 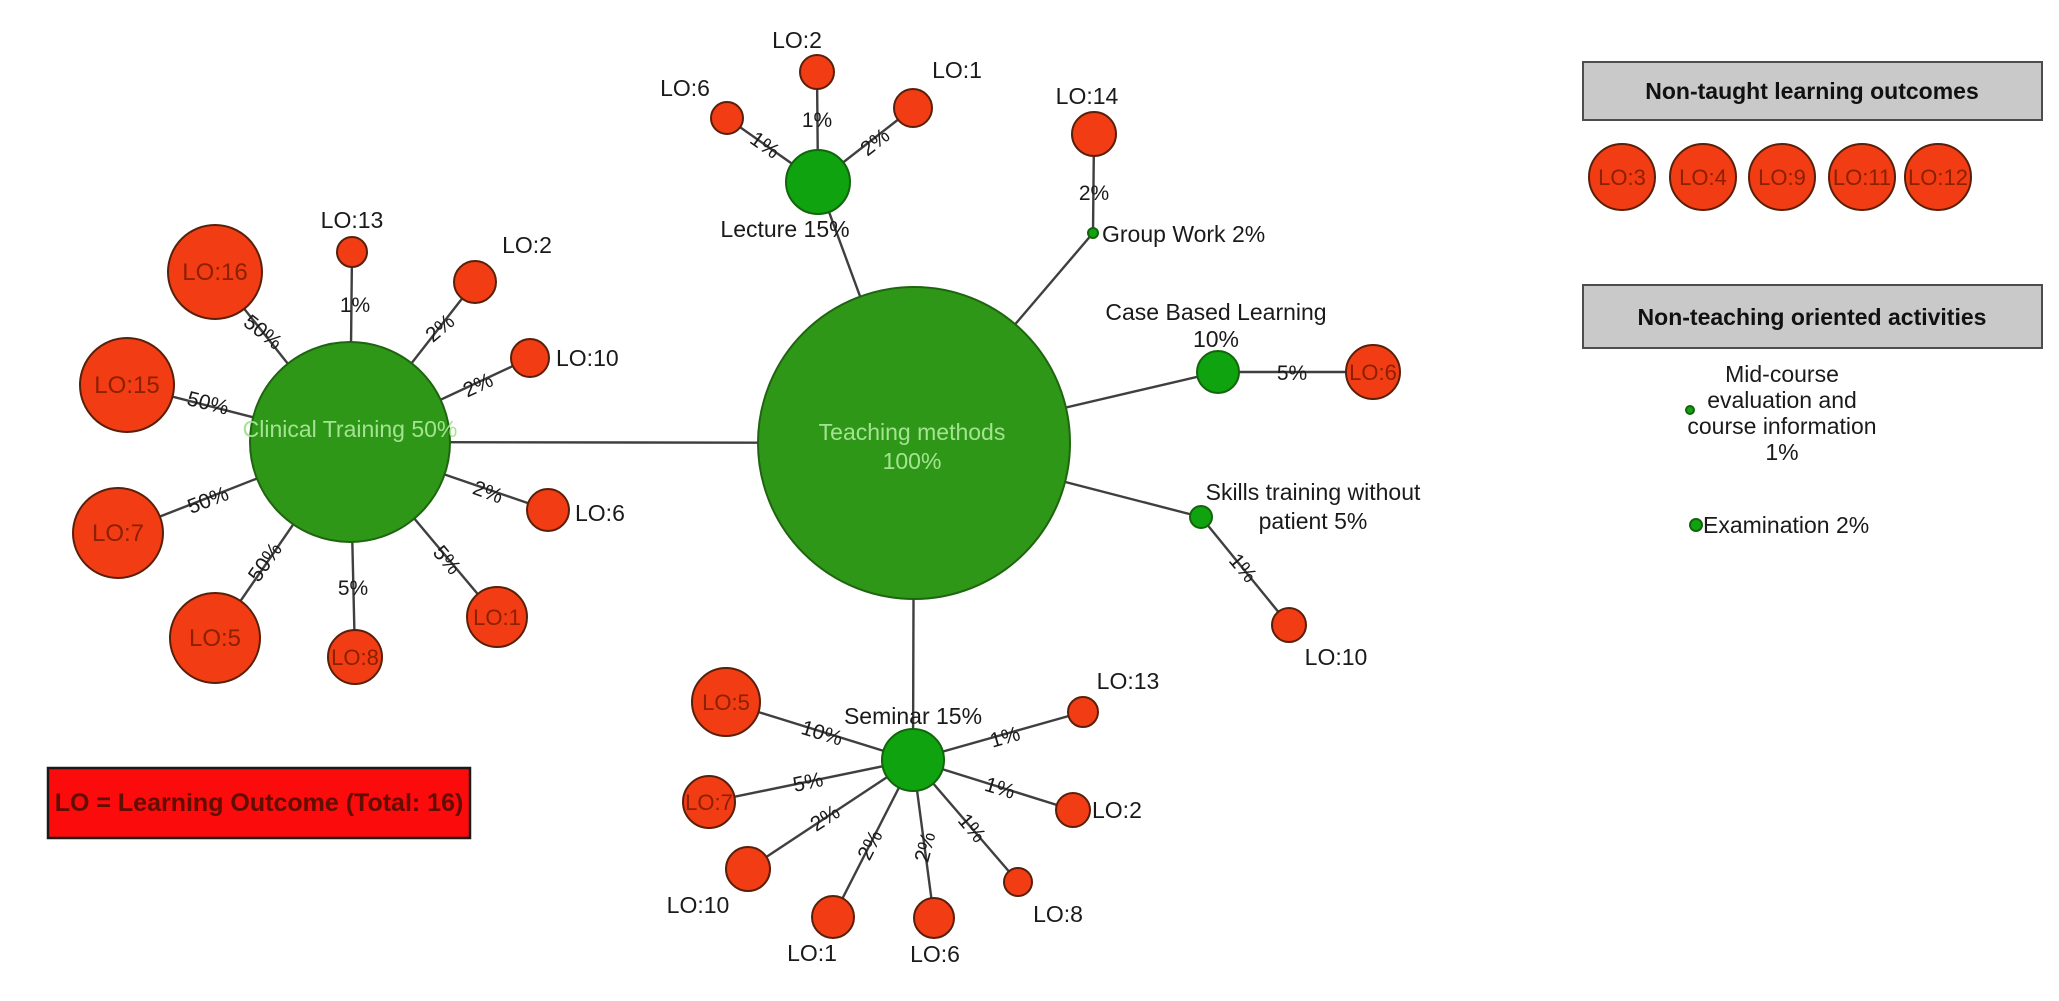 I want to click on clinical-lo5-label: LO:5, so click(x=215, y=638).